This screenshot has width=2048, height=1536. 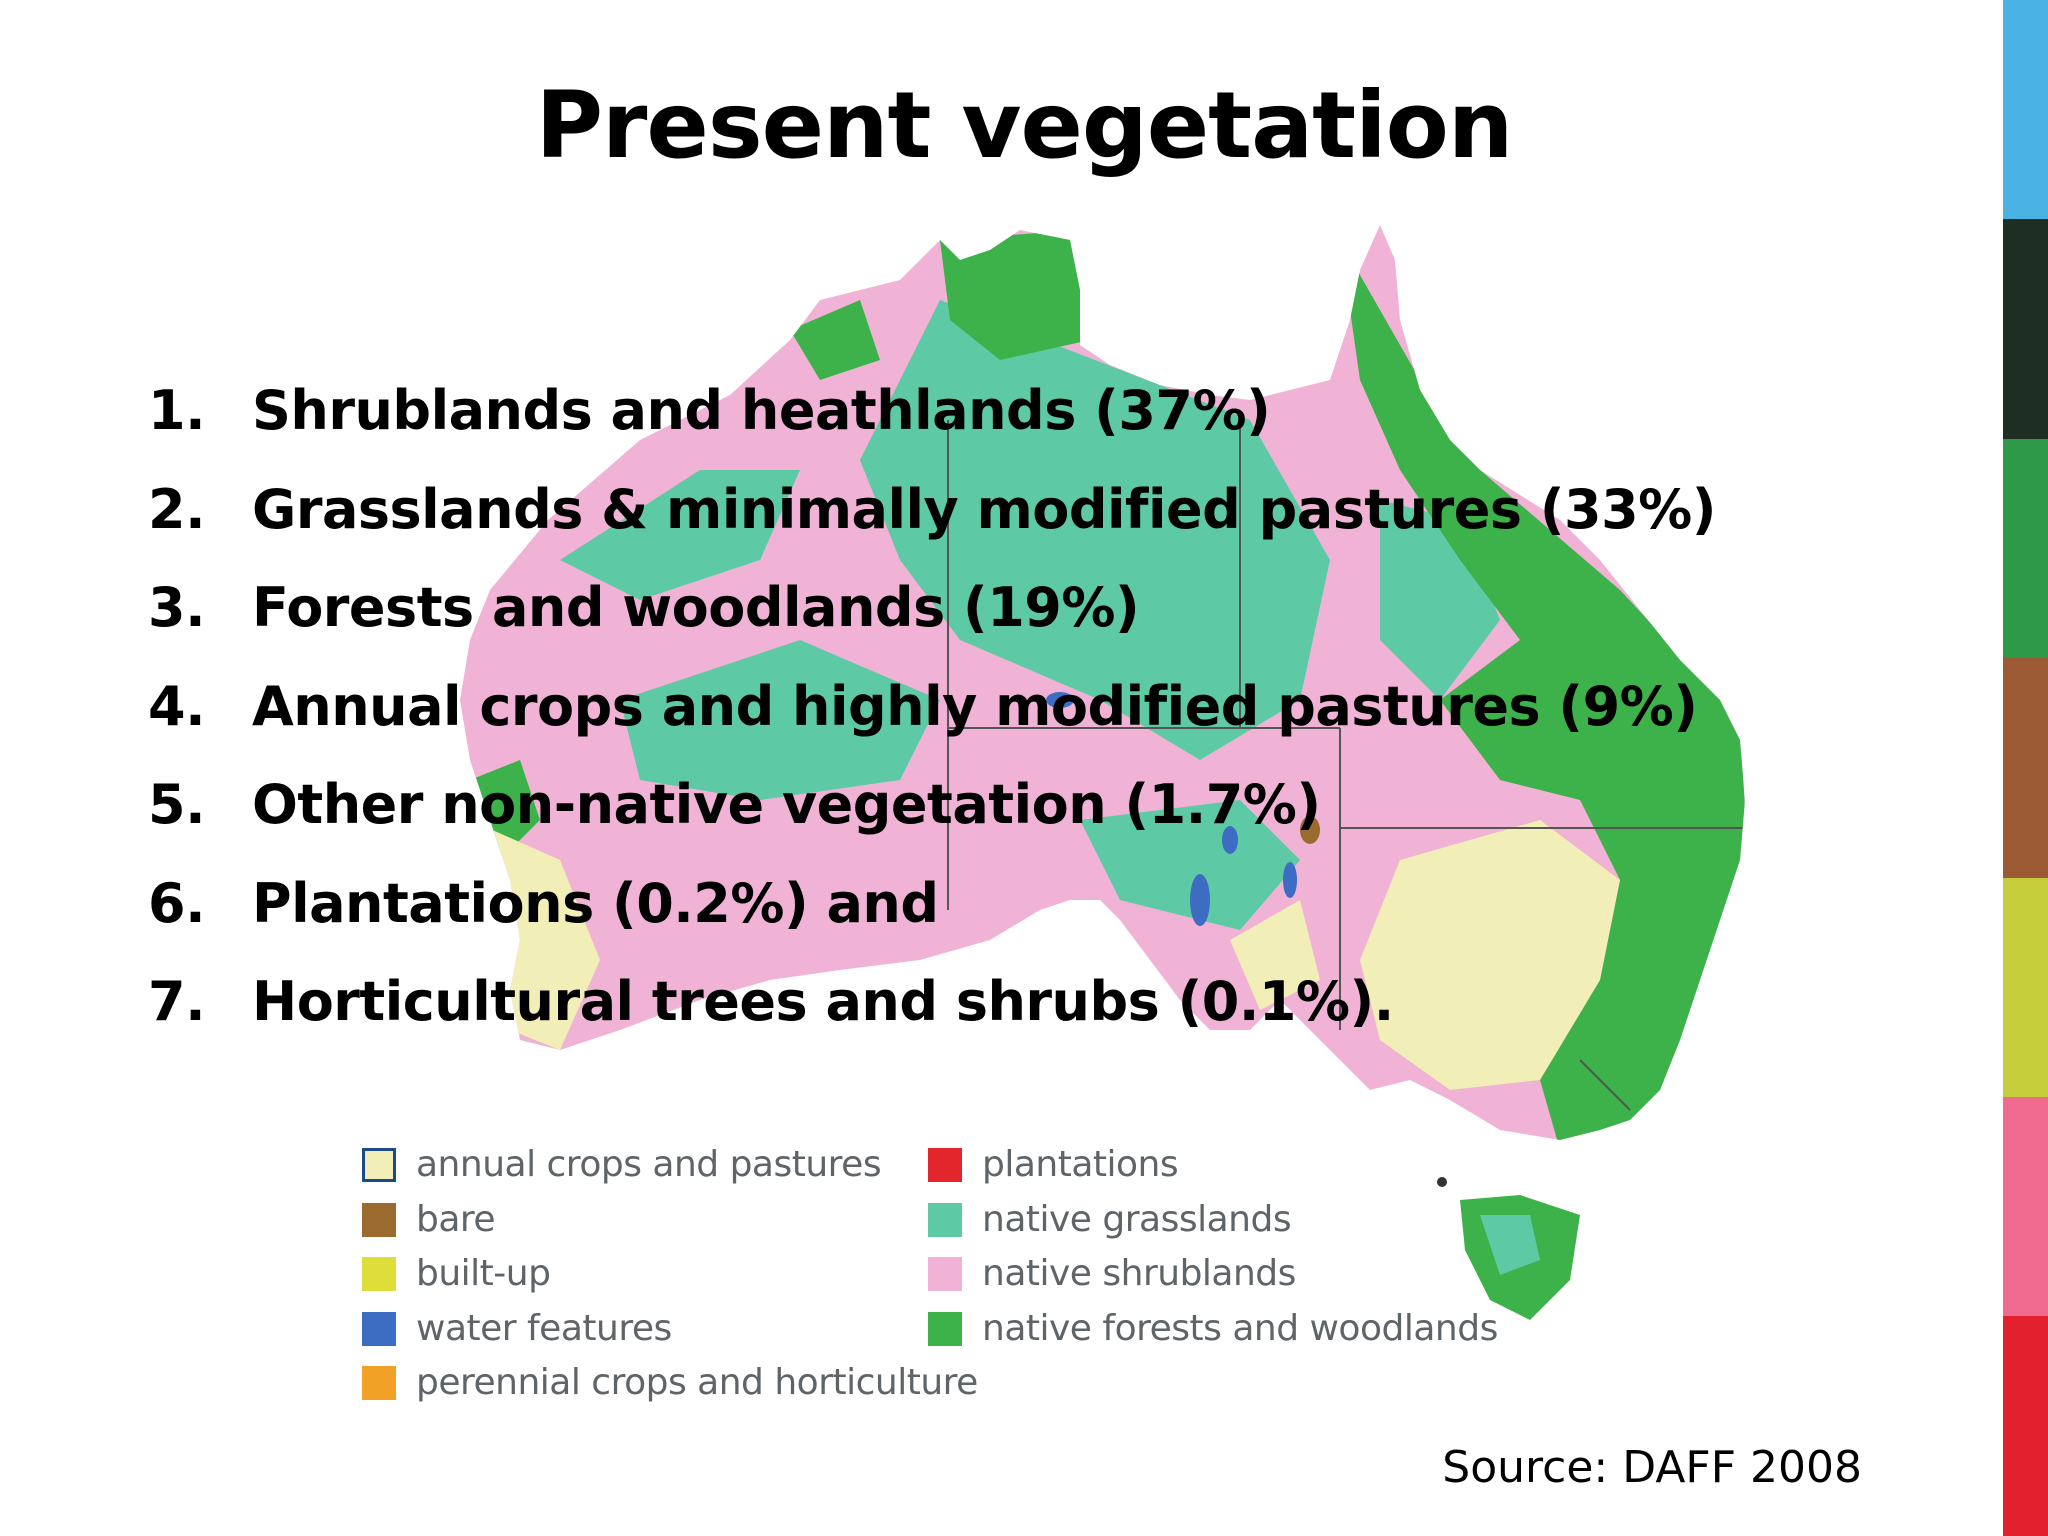 What do you see at coordinates (1240, 1328) in the screenshot?
I see `legend-label: native forests and woodlands` at bounding box center [1240, 1328].